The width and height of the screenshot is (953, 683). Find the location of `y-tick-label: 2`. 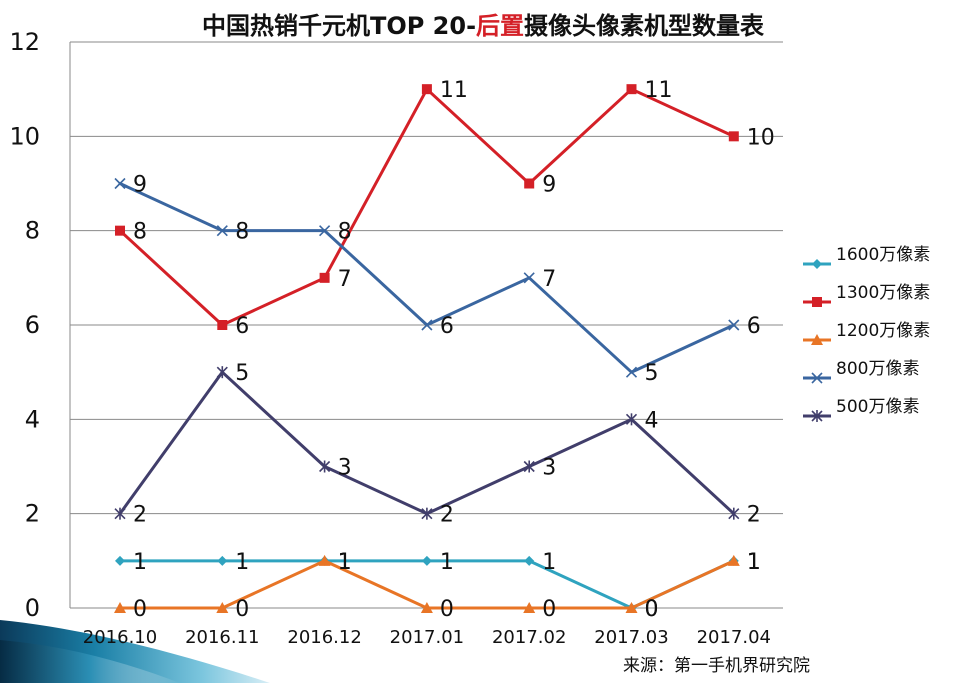

y-tick-label: 2 is located at coordinates (32, 514).